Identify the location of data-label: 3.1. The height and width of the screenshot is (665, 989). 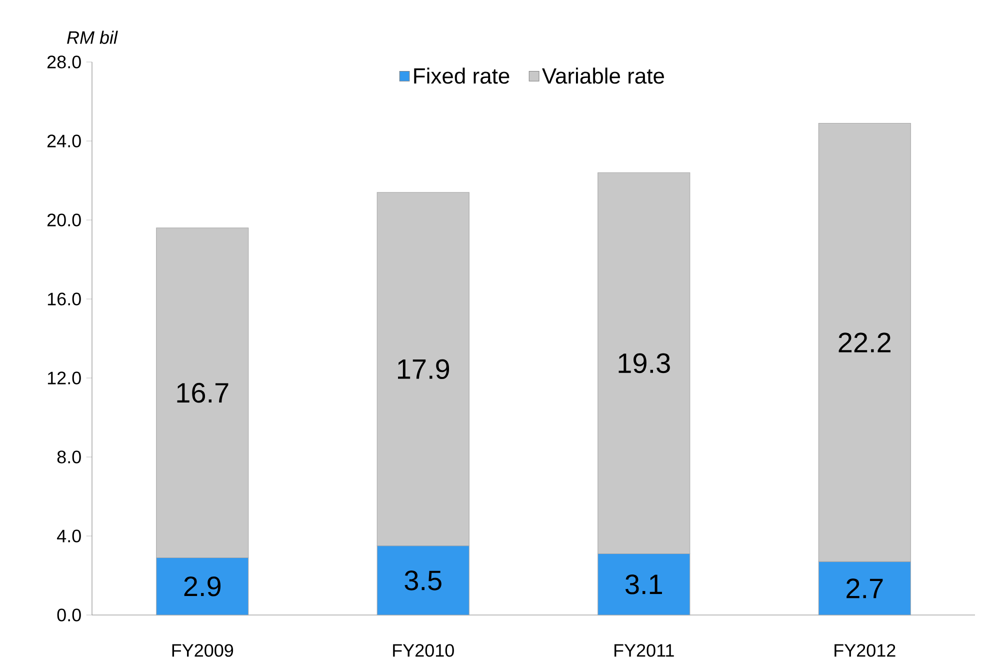
(643, 584).